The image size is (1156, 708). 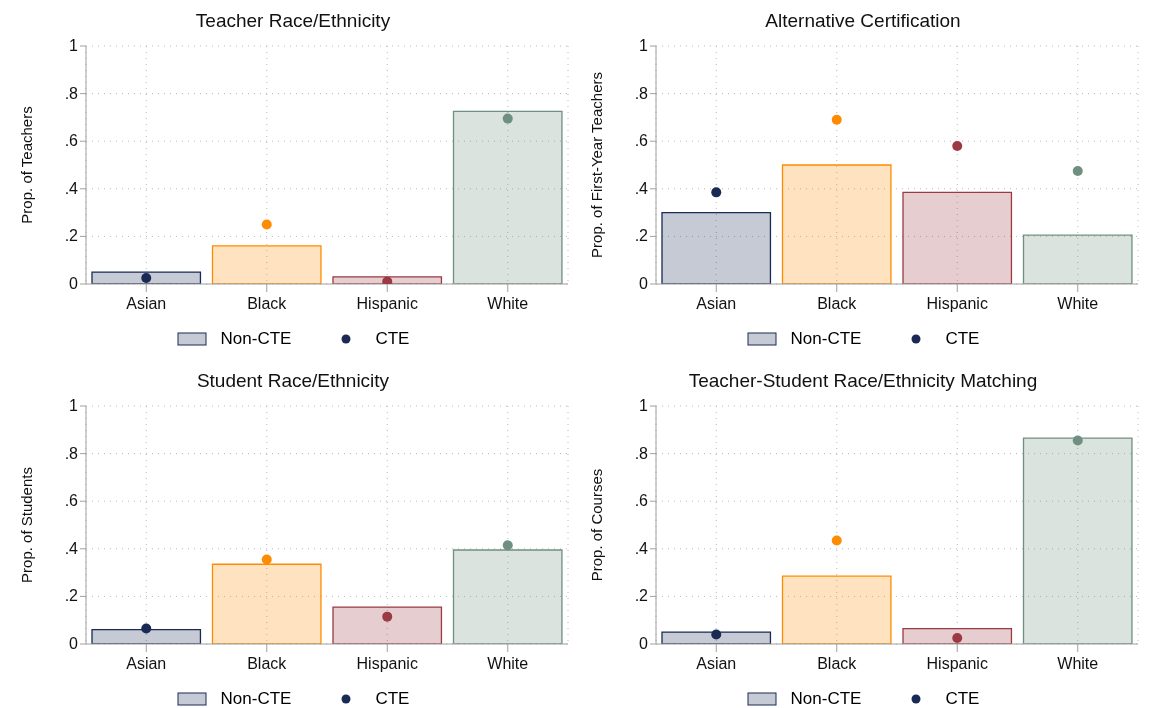 What do you see at coordinates (863, 21) in the screenshot?
I see `chart-title: Alternative Certification` at bounding box center [863, 21].